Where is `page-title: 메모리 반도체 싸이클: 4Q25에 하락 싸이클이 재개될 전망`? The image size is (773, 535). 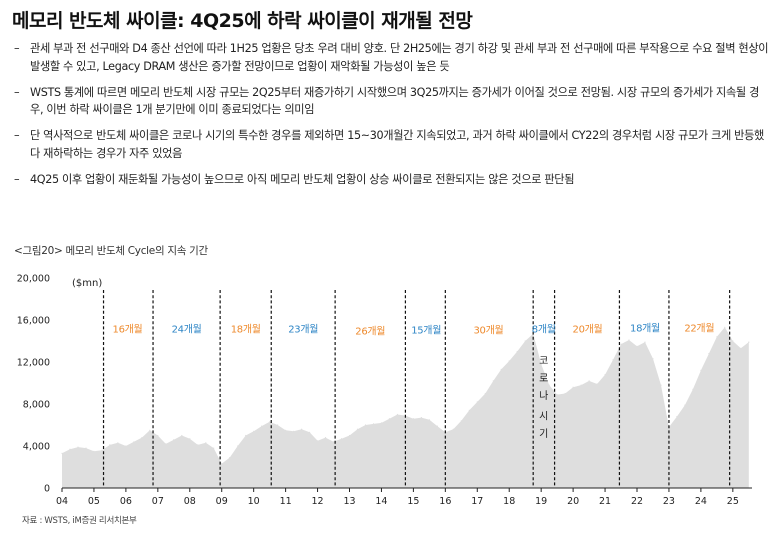
page-title: 메모리 반도체 싸이클: 4Q25에 하락 싸이클이 재개될 전망 is located at coordinates (242, 21).